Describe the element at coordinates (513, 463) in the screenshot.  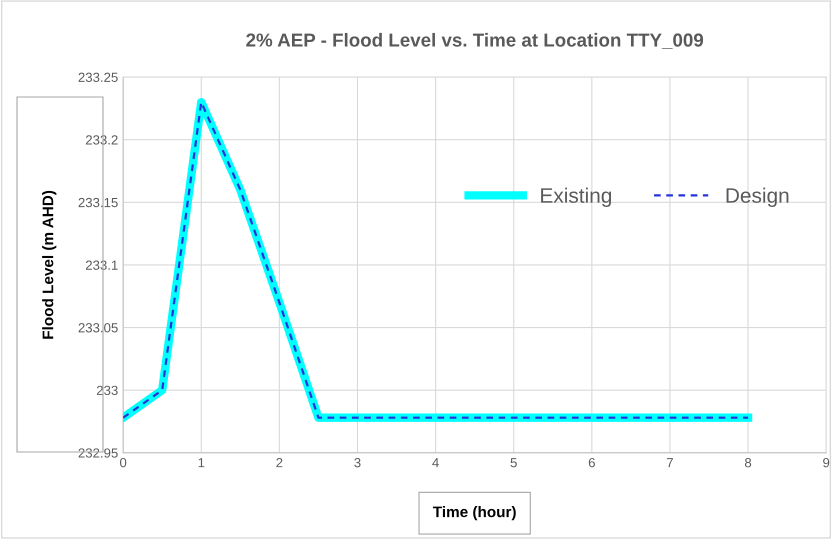
I see `x-tick-label: 5` at that location.